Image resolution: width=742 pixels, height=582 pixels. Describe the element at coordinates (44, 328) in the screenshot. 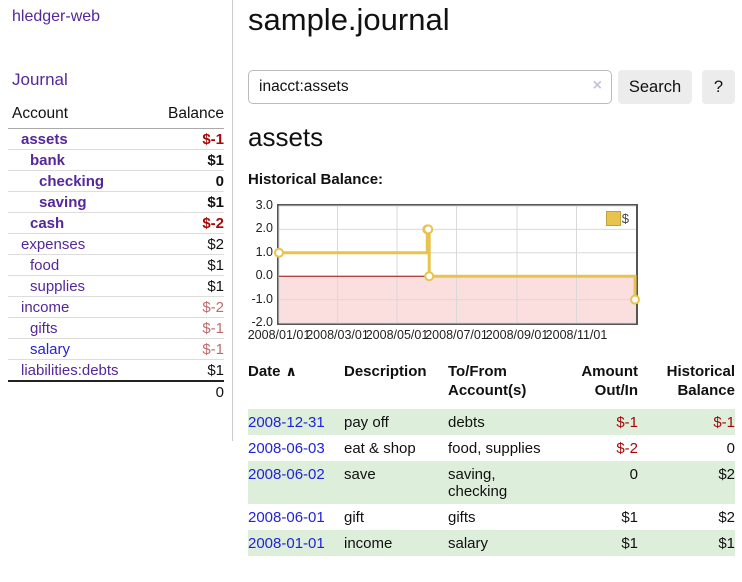

I see `account-link: gifts` at that location.